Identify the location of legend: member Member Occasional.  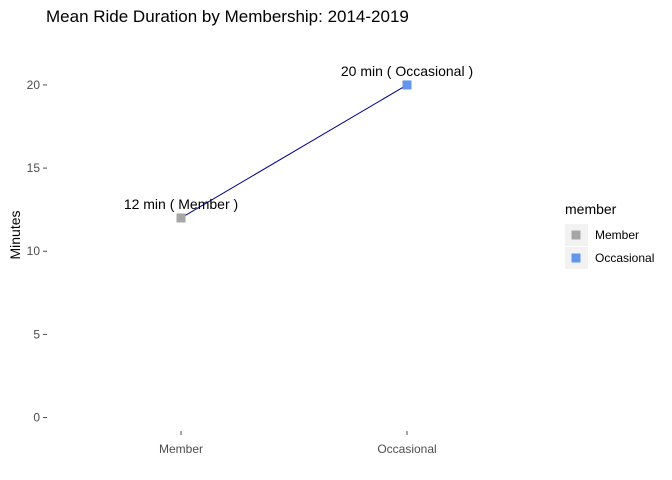
(609, 235).